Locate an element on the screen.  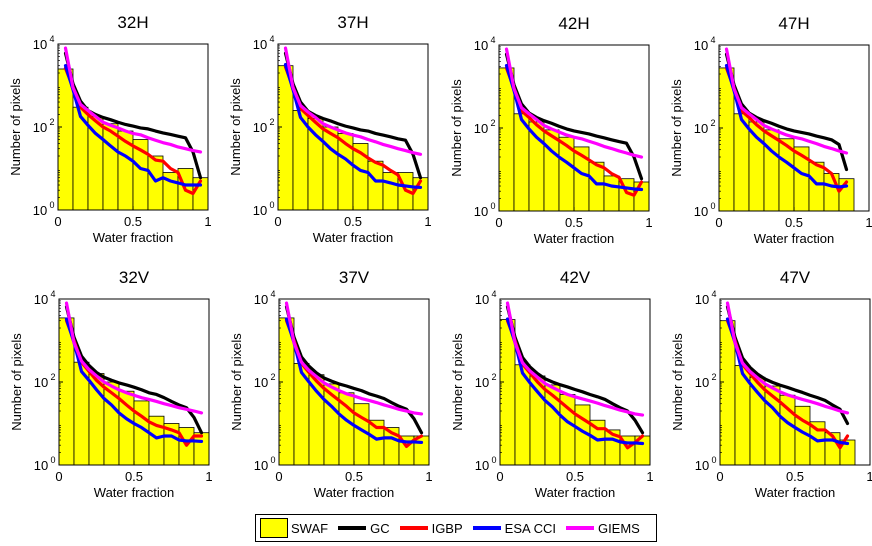
panel-title: 47V is located at coordinates (795, 277).